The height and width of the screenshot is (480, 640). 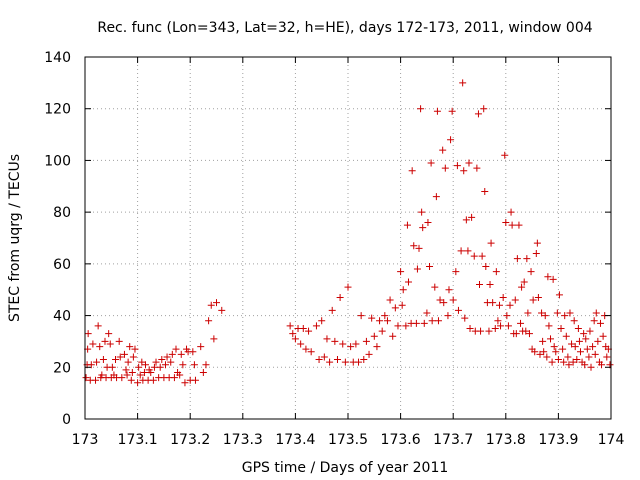 What do you see at coordinates (62, 265) in the screenshot?
I see `y-tick-label: 60` at bounding box center [62, 265].